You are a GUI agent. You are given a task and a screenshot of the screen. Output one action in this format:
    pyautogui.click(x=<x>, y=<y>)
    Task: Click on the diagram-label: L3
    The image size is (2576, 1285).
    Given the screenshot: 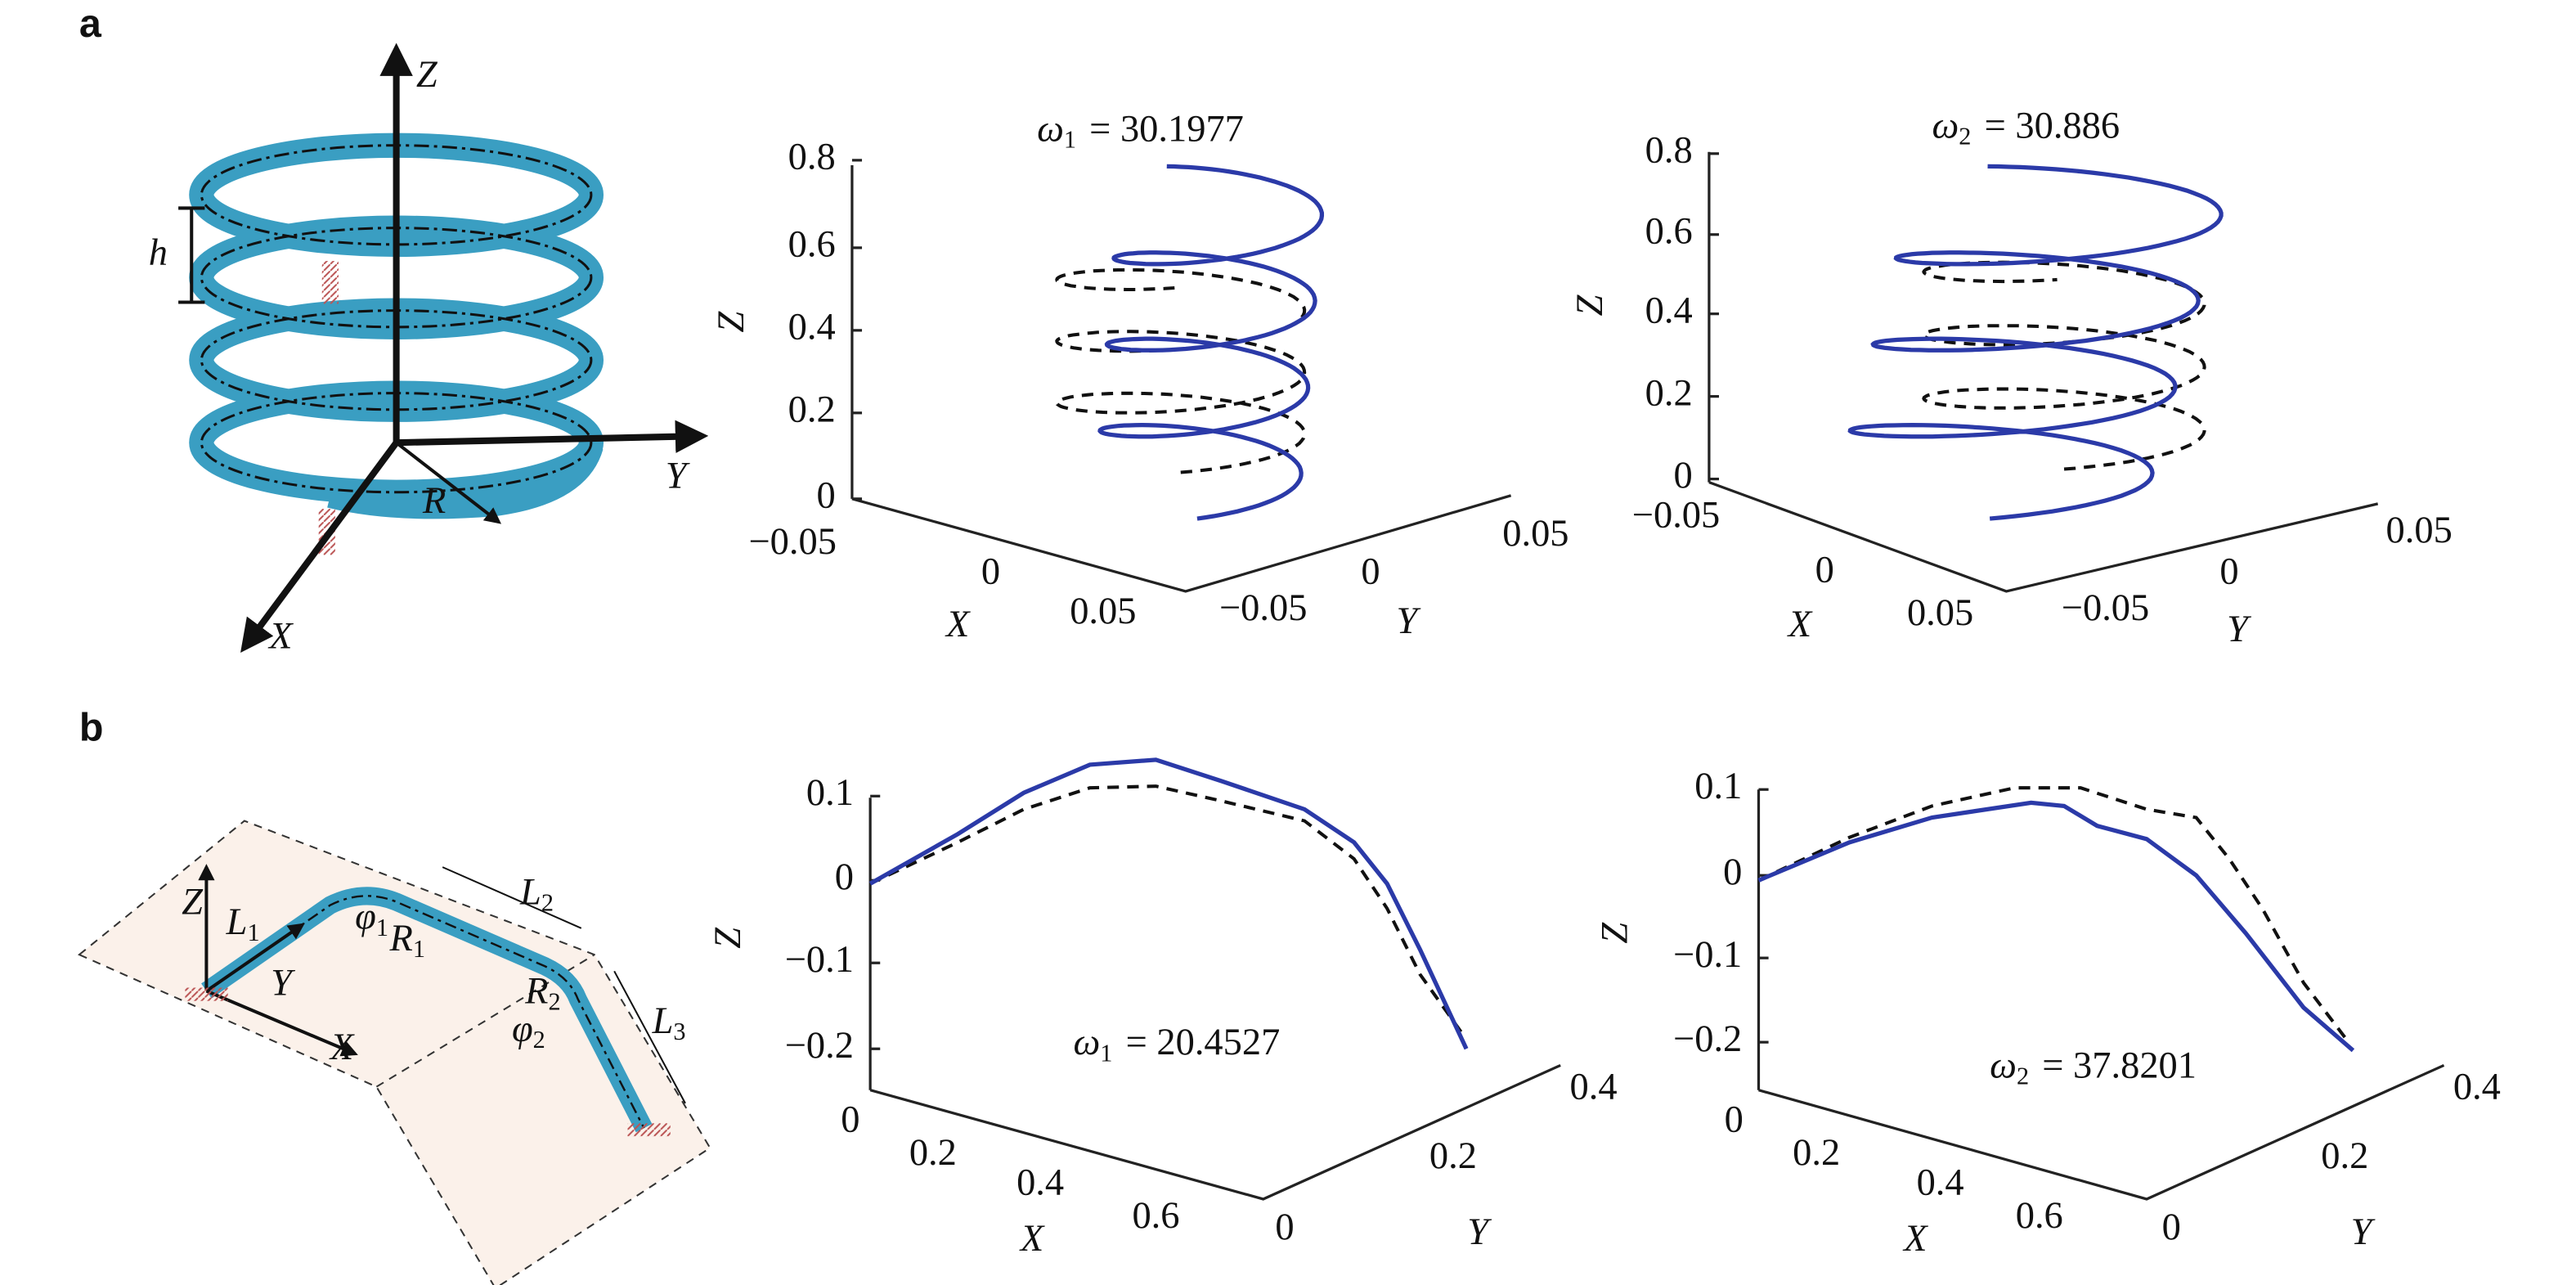 What is the action you would take?
    pyautogui.click(x=669, y=1022)
    